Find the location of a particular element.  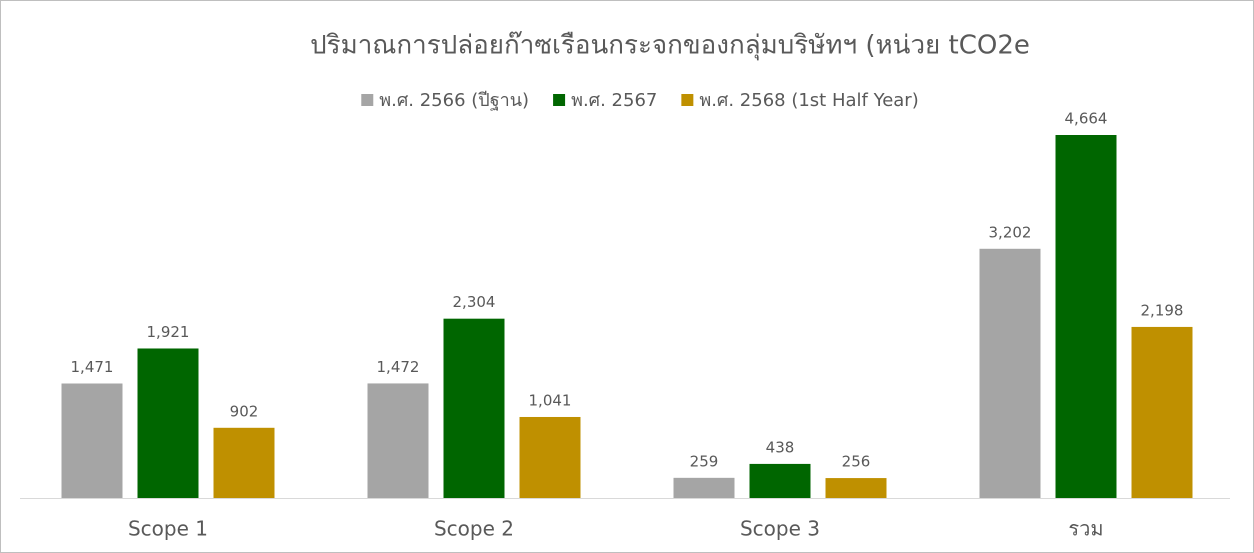

data-label: 2,198 is located at coordinates (1162, 310).